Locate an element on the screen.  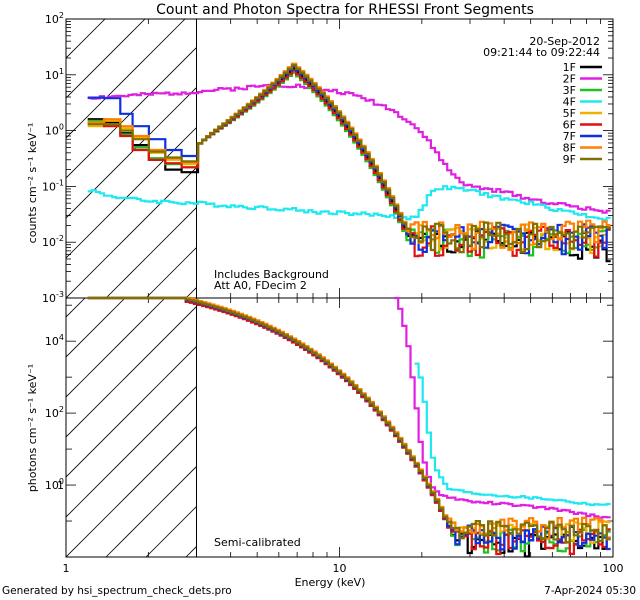
legend-label-2F: 2F is located at coordinates (569, 79).